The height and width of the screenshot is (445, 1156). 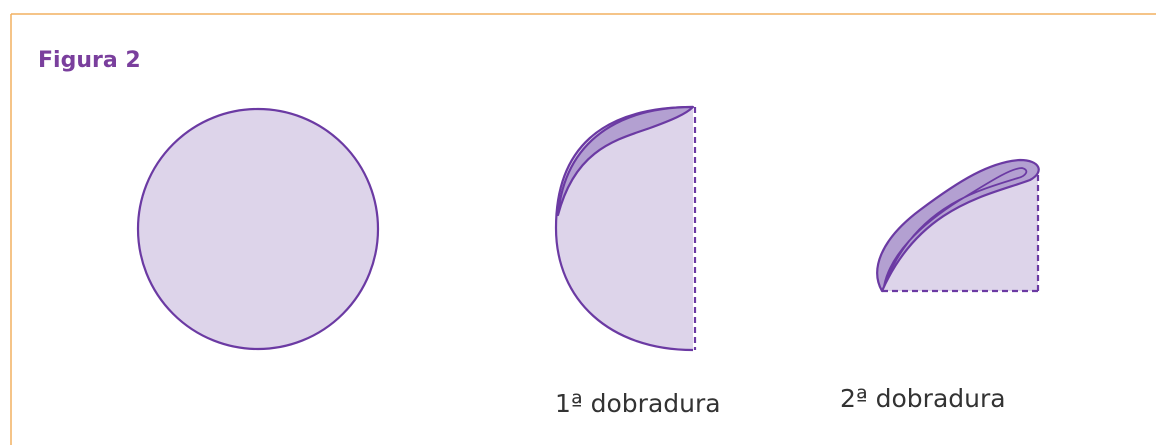 I want to click on flap-inner, so click(x=955, y=227).